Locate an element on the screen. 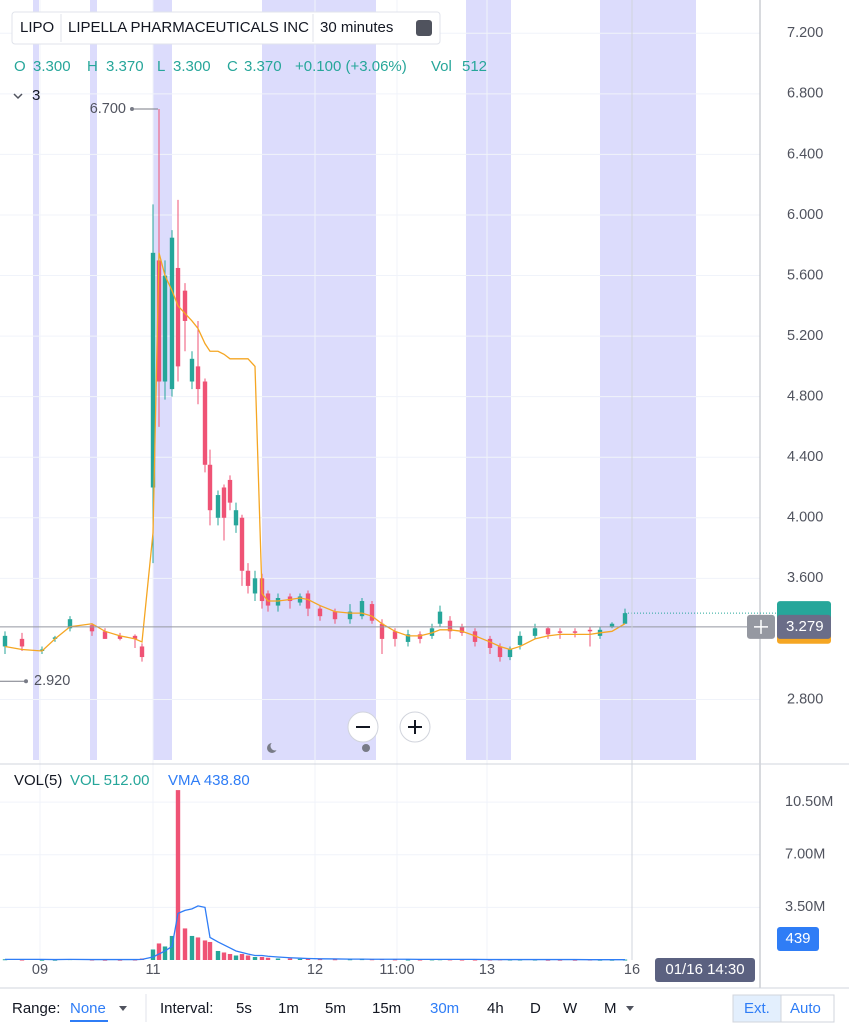 Image resolution: width=849 pixels, height=1024 pixels. y-tick-label: 2.800 is located at coordinates (805, 699).